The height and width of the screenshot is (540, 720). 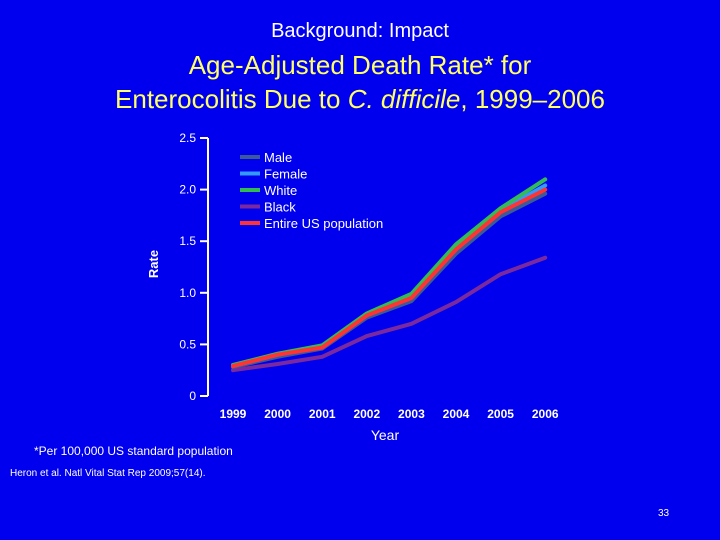 What do you see at coordinates (280, 207) in the screenshot?
I see `legend-entry: Black` at bounding box center [280, 207].